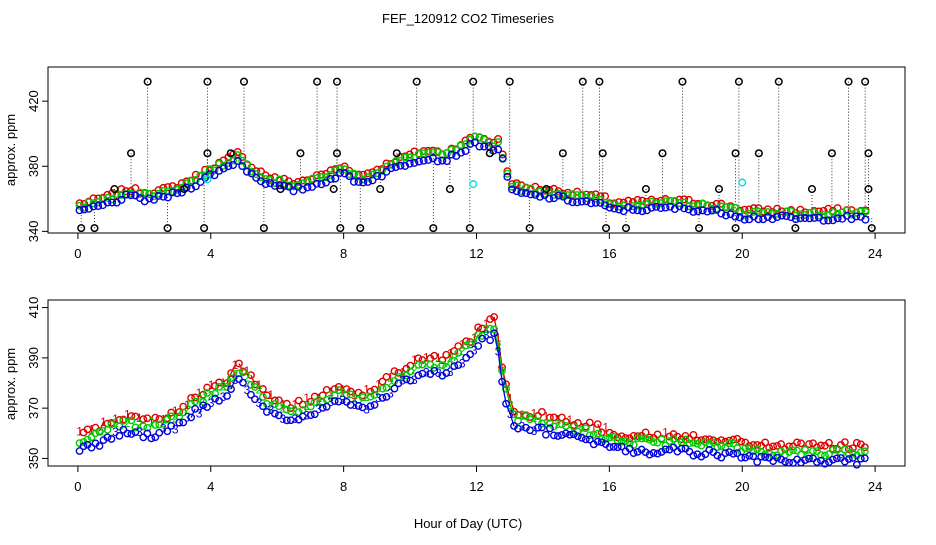  I want to click on x-tick-label: 20, so click(742, 486).